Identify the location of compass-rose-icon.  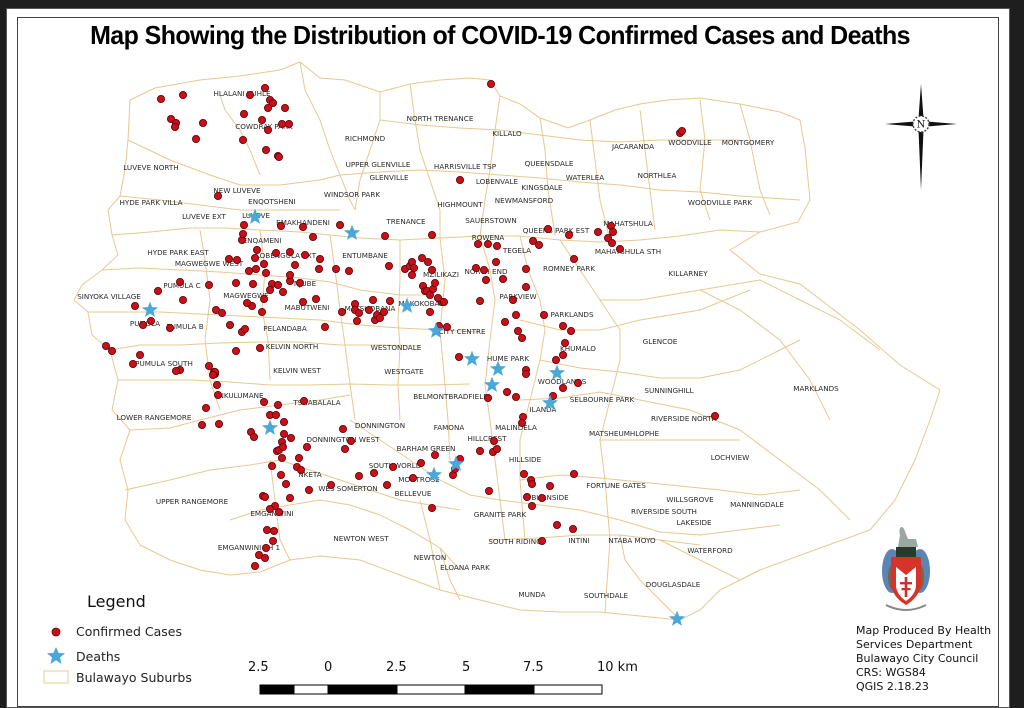
(921, 124).